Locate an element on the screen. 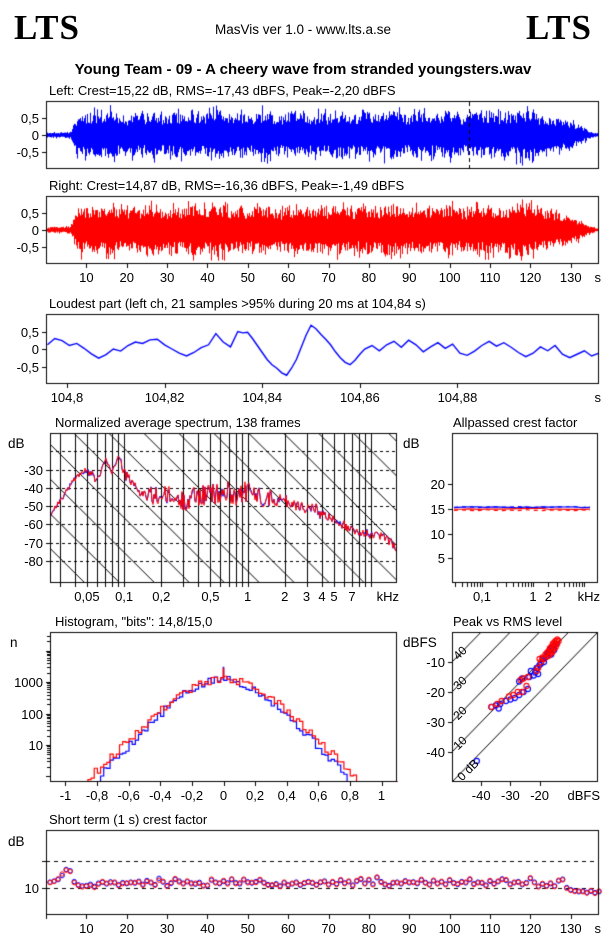 This screenshot has width=606, height=945. tick-label: 0,8 is located at coordinates (349, 795).